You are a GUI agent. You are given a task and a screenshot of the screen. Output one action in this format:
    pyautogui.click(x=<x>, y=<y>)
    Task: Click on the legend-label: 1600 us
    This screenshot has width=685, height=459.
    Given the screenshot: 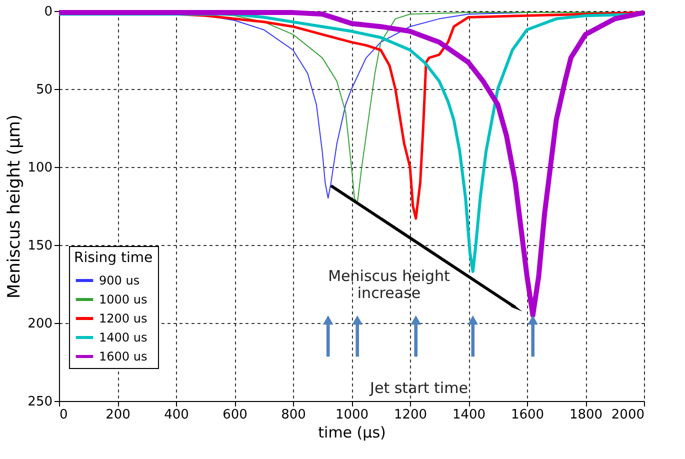 What is the action you would take?
    pyautogui.click(x=123, y=357)
    